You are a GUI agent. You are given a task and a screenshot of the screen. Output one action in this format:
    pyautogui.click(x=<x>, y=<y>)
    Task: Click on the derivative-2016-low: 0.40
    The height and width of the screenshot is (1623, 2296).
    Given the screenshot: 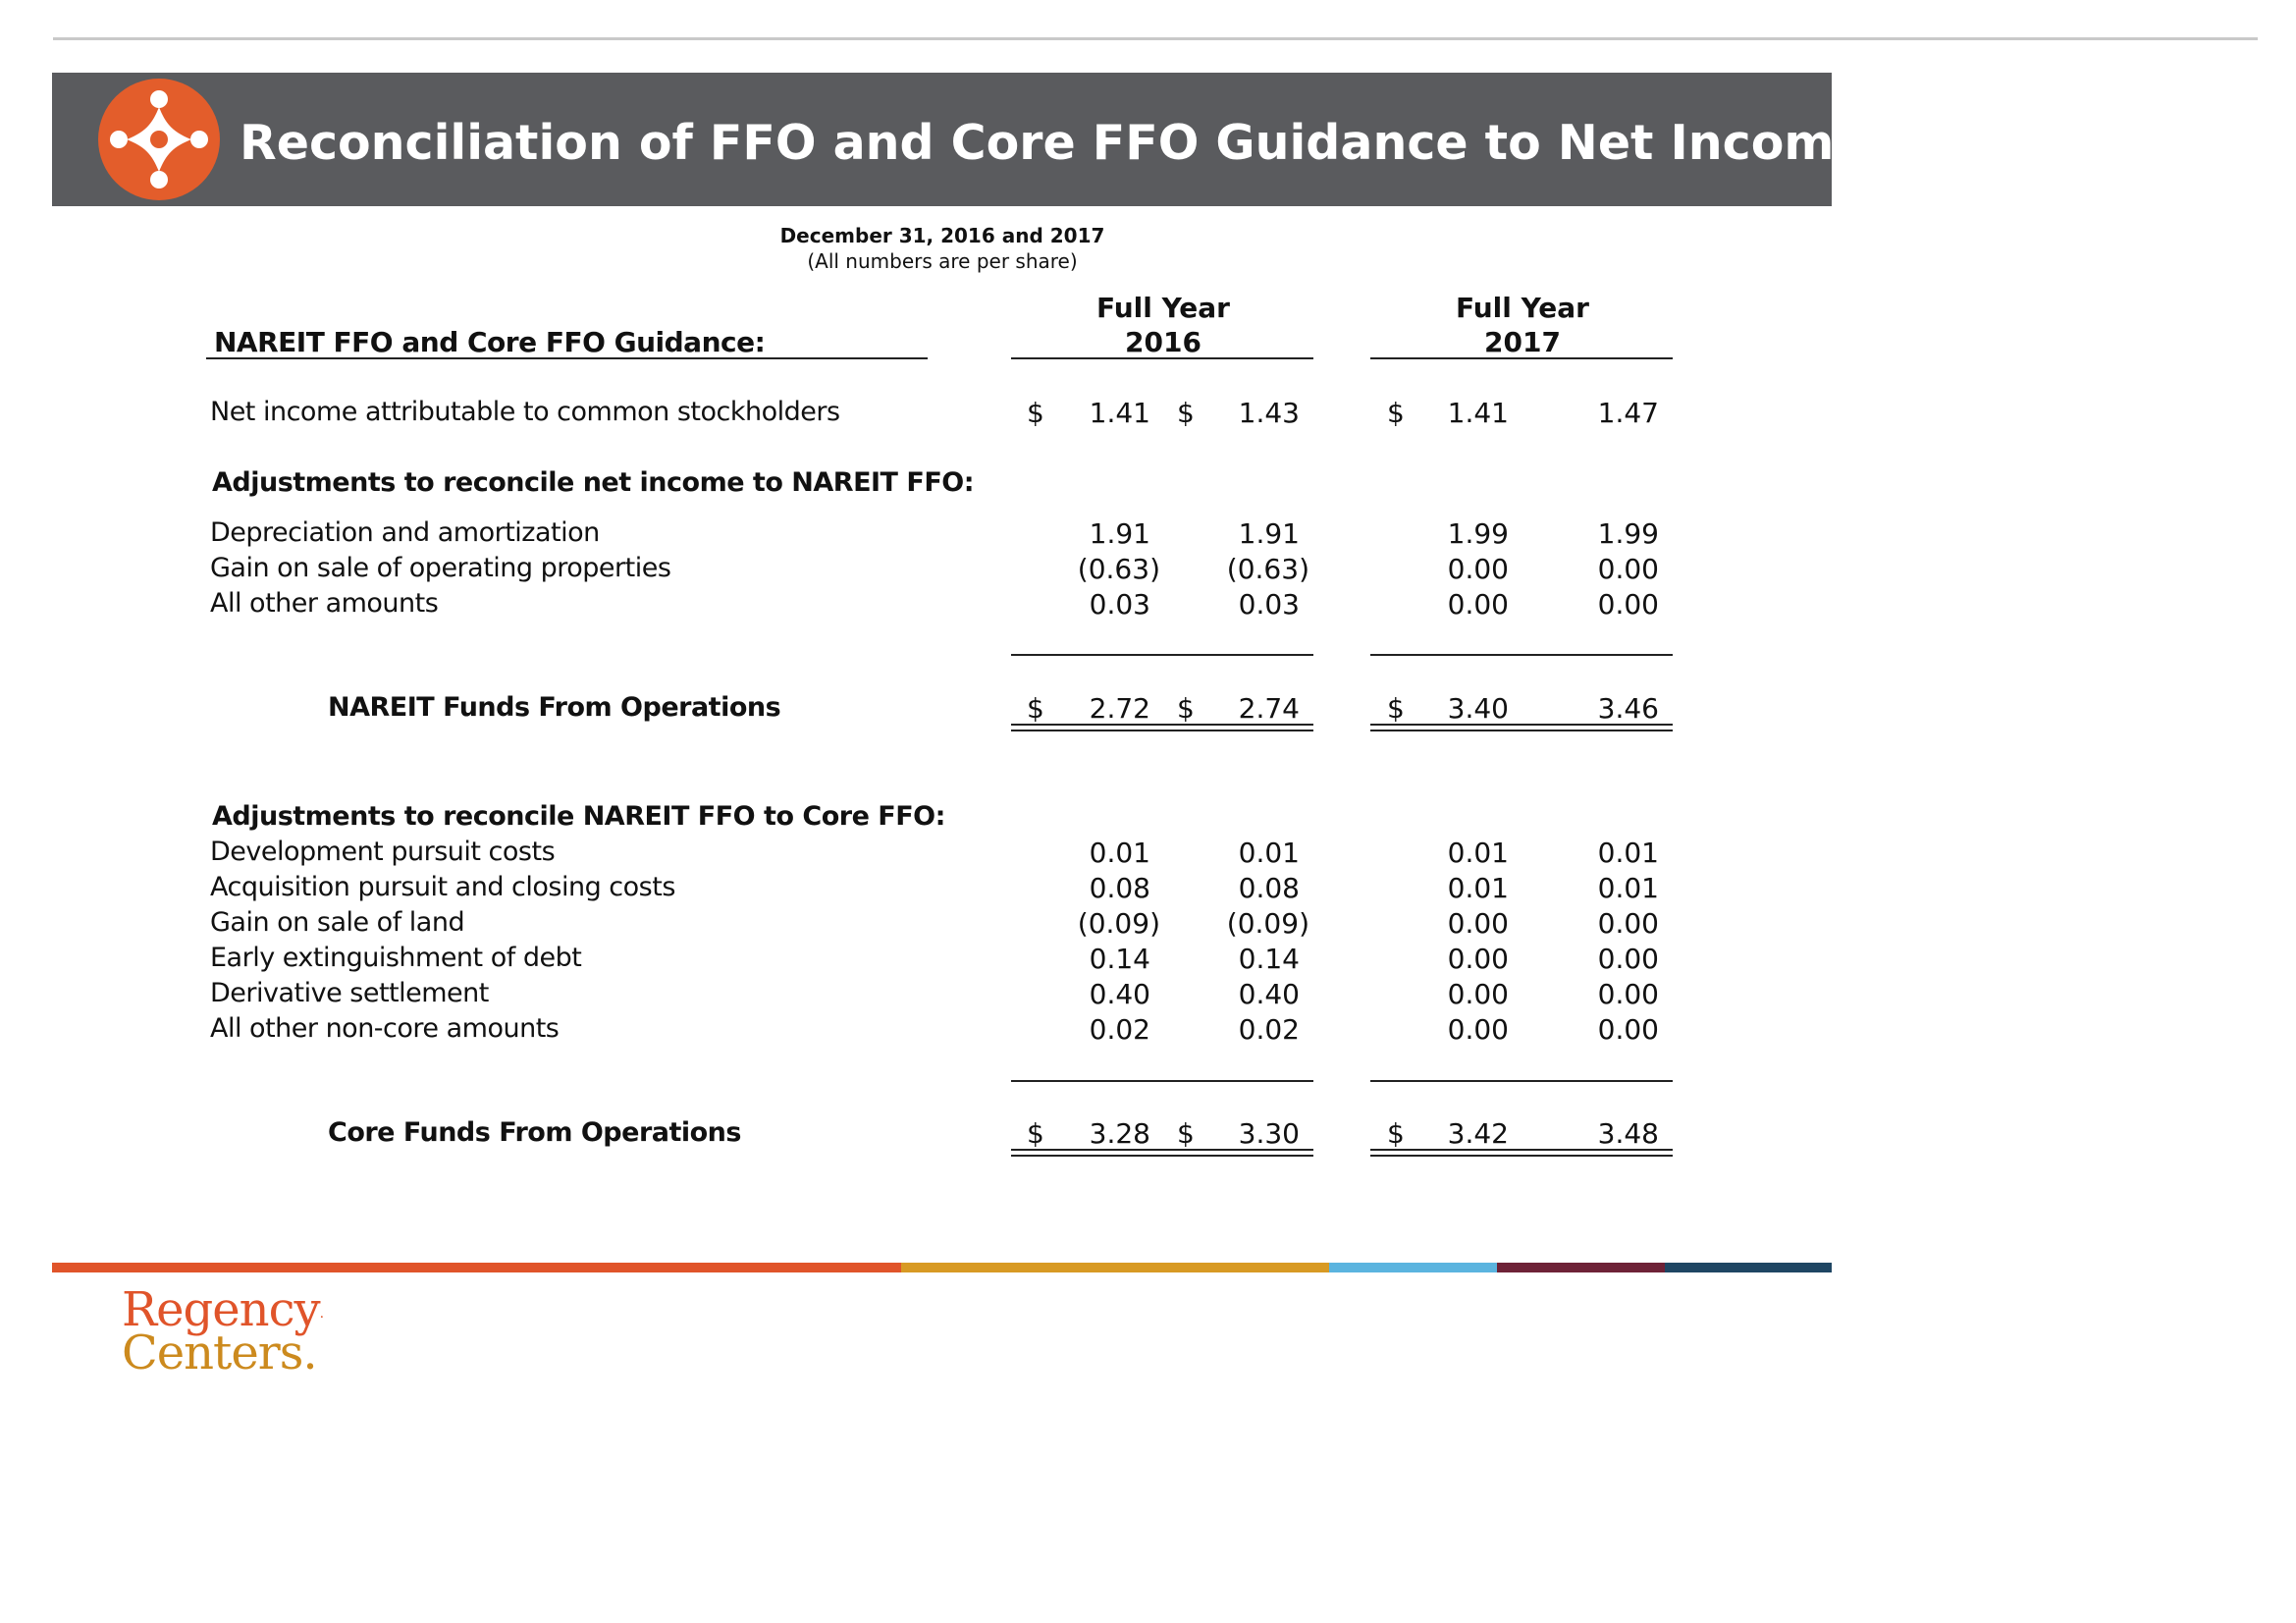 What is the action you would take?
    pyautogui.click(x=1119, y=994)
    